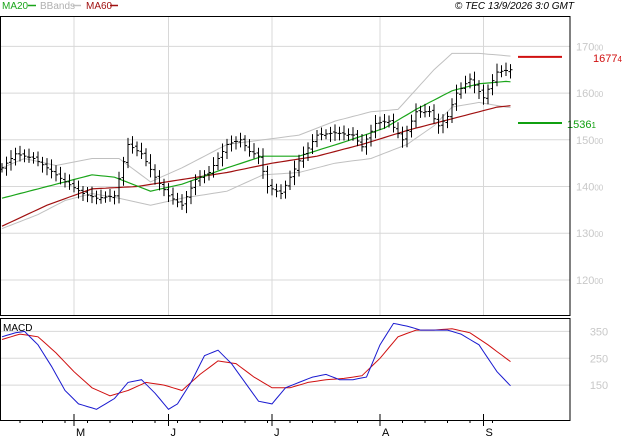 This screenshot has height=440, width=627. Describe the element at coordinates (590, 47) in the screenshot. I see `price-tick-label: 17000` at that location.